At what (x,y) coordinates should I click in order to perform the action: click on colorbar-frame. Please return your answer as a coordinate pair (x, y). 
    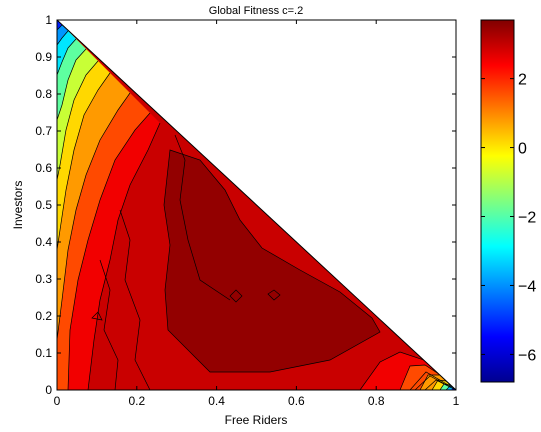
    Looking at the image, I should click on (497, 201).